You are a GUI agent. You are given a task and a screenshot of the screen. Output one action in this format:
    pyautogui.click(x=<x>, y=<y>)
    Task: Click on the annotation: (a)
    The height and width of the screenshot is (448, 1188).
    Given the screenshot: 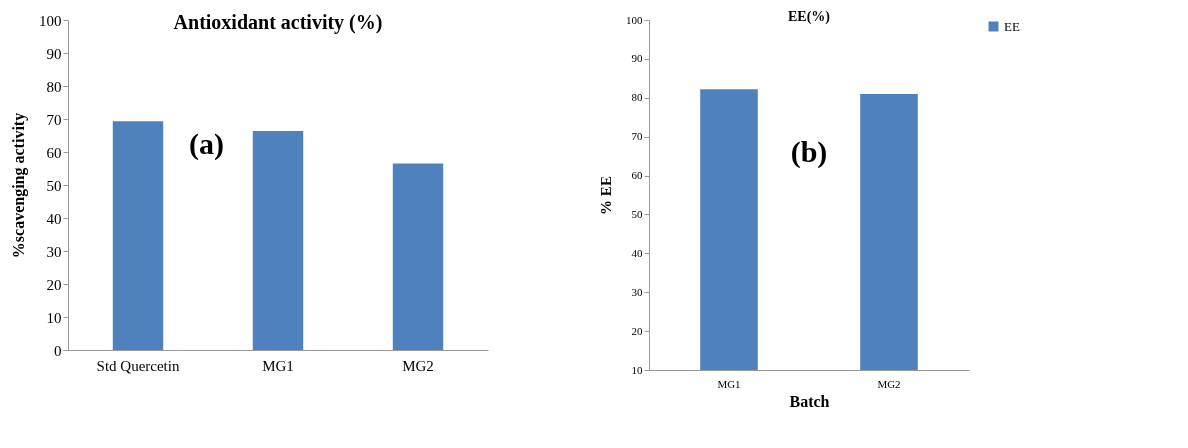 What is the action you would take?
    pyautogui.click(x=207, y=144)
    